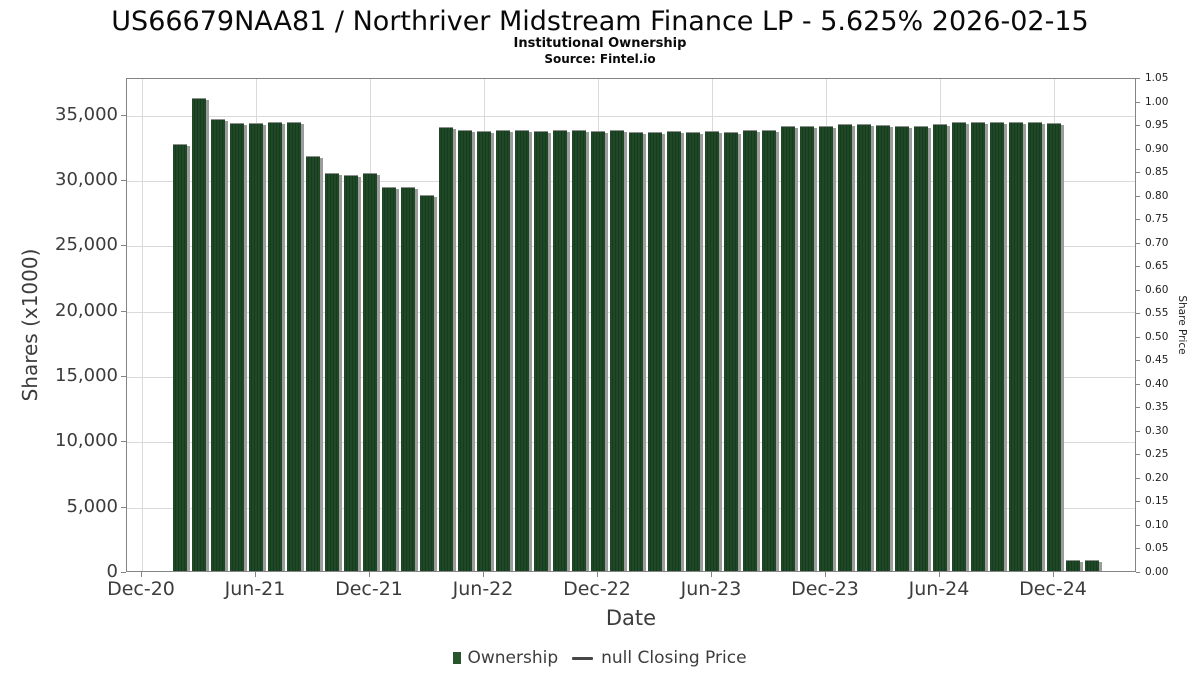  I want to click on y-right-tick-label: 1.05, so click(1157, 78).